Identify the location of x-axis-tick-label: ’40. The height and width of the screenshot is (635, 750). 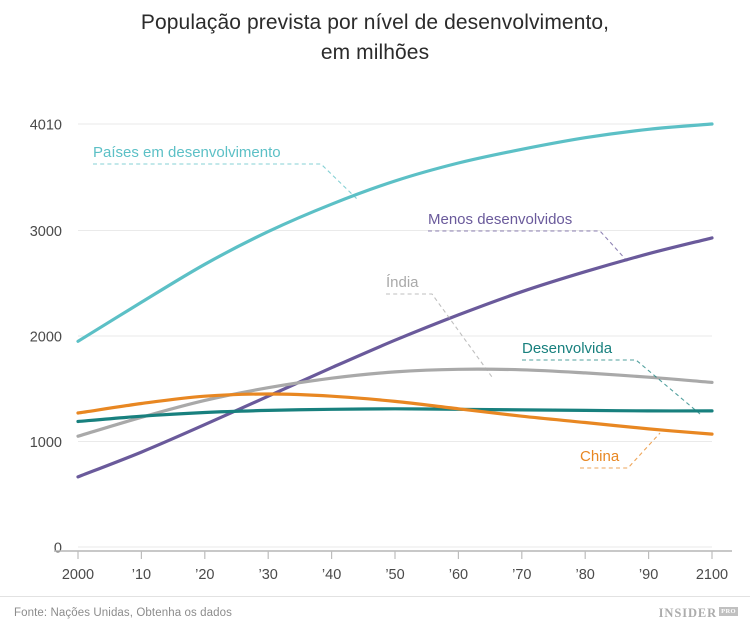
(331, 575).